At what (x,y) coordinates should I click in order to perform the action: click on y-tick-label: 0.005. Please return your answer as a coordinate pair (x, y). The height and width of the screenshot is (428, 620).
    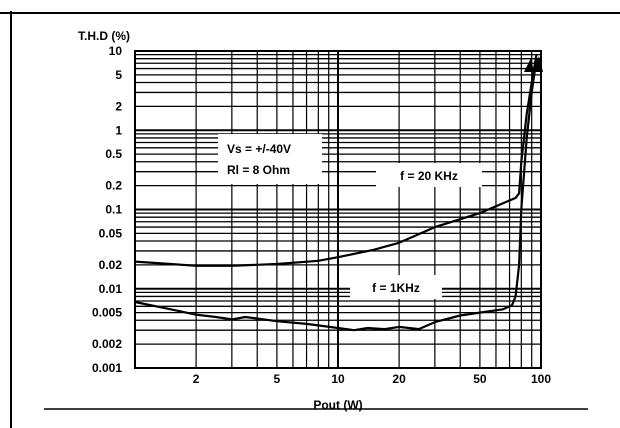
    Looking at the image, I should click on (107, 313).